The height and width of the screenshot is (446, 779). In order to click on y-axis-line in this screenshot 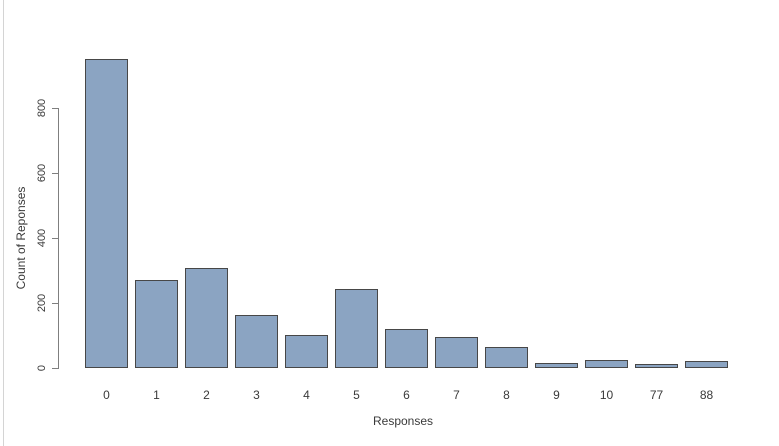, I will do `click(58, 238)`.